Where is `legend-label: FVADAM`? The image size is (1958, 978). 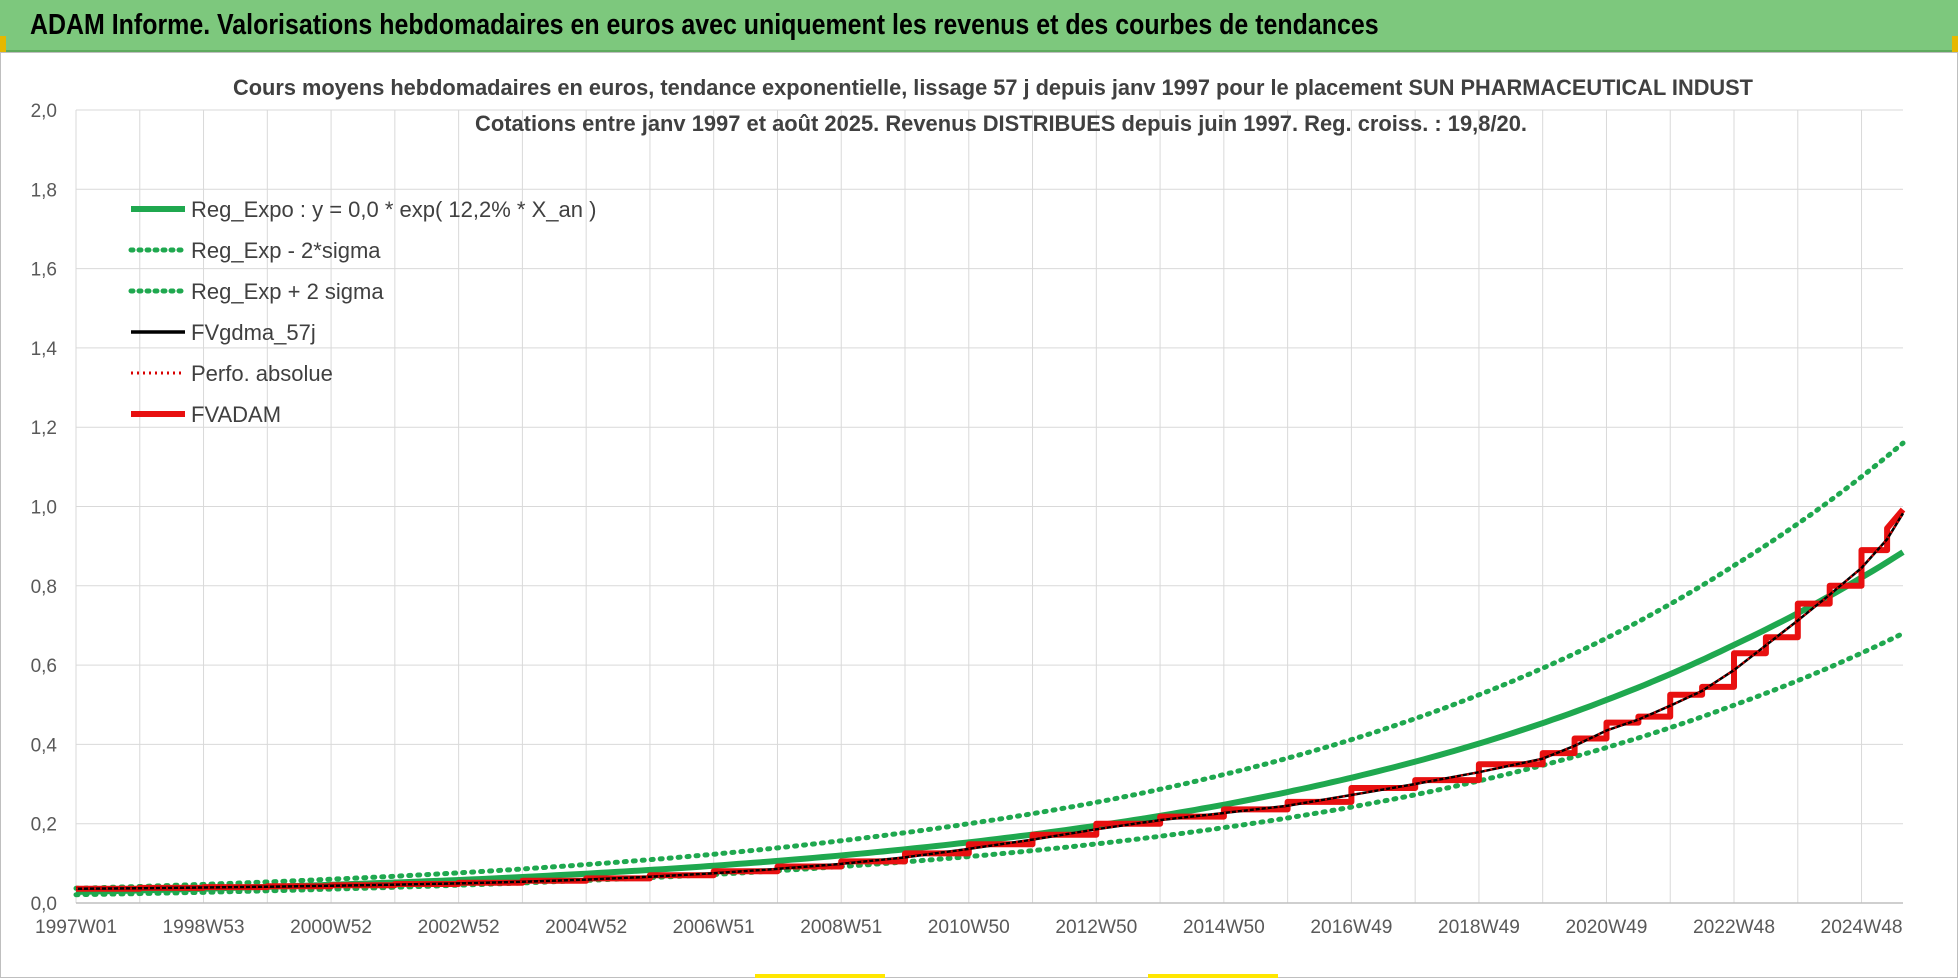 legend-label: FVADAM is located at coordinates (236, 414).